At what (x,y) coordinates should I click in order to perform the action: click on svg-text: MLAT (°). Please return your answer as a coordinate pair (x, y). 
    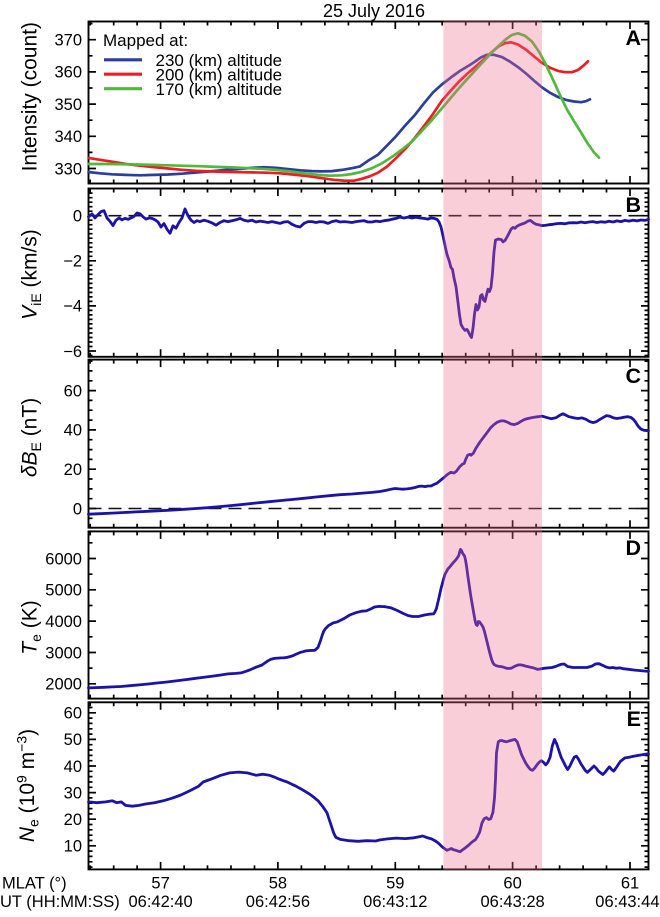
    Looking at the image, I should click on (34, 884).